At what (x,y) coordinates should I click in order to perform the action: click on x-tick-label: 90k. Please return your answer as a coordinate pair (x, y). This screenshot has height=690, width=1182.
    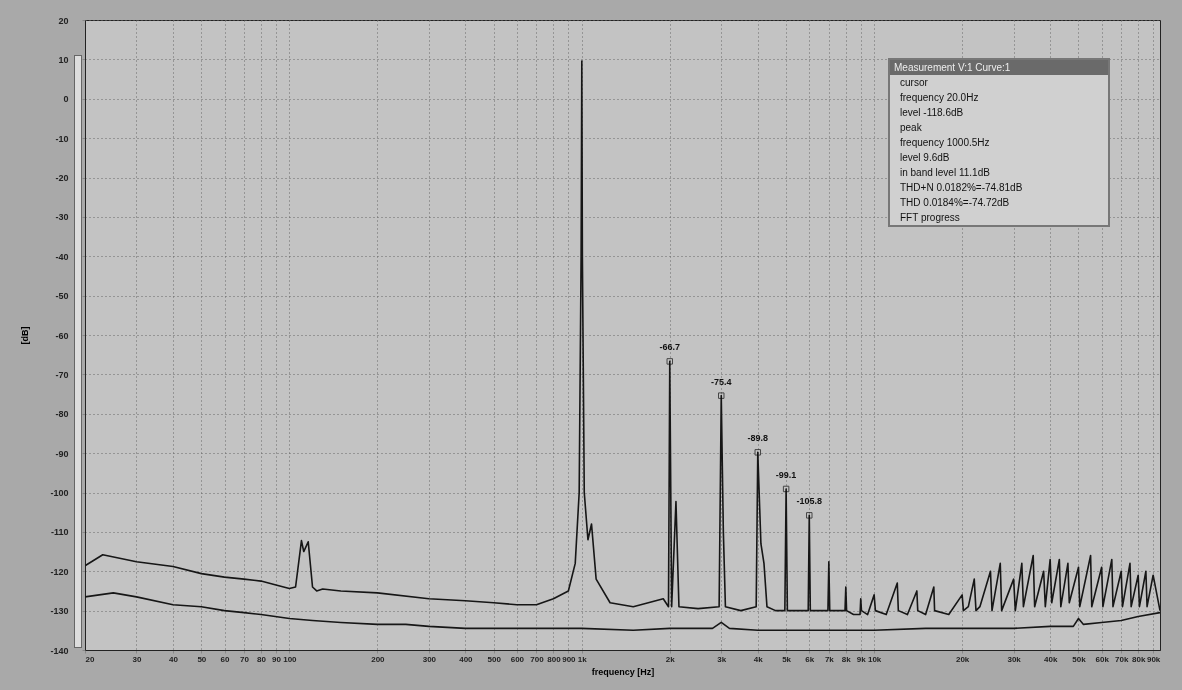
    Looking at the image, I should click on (1153, 659).